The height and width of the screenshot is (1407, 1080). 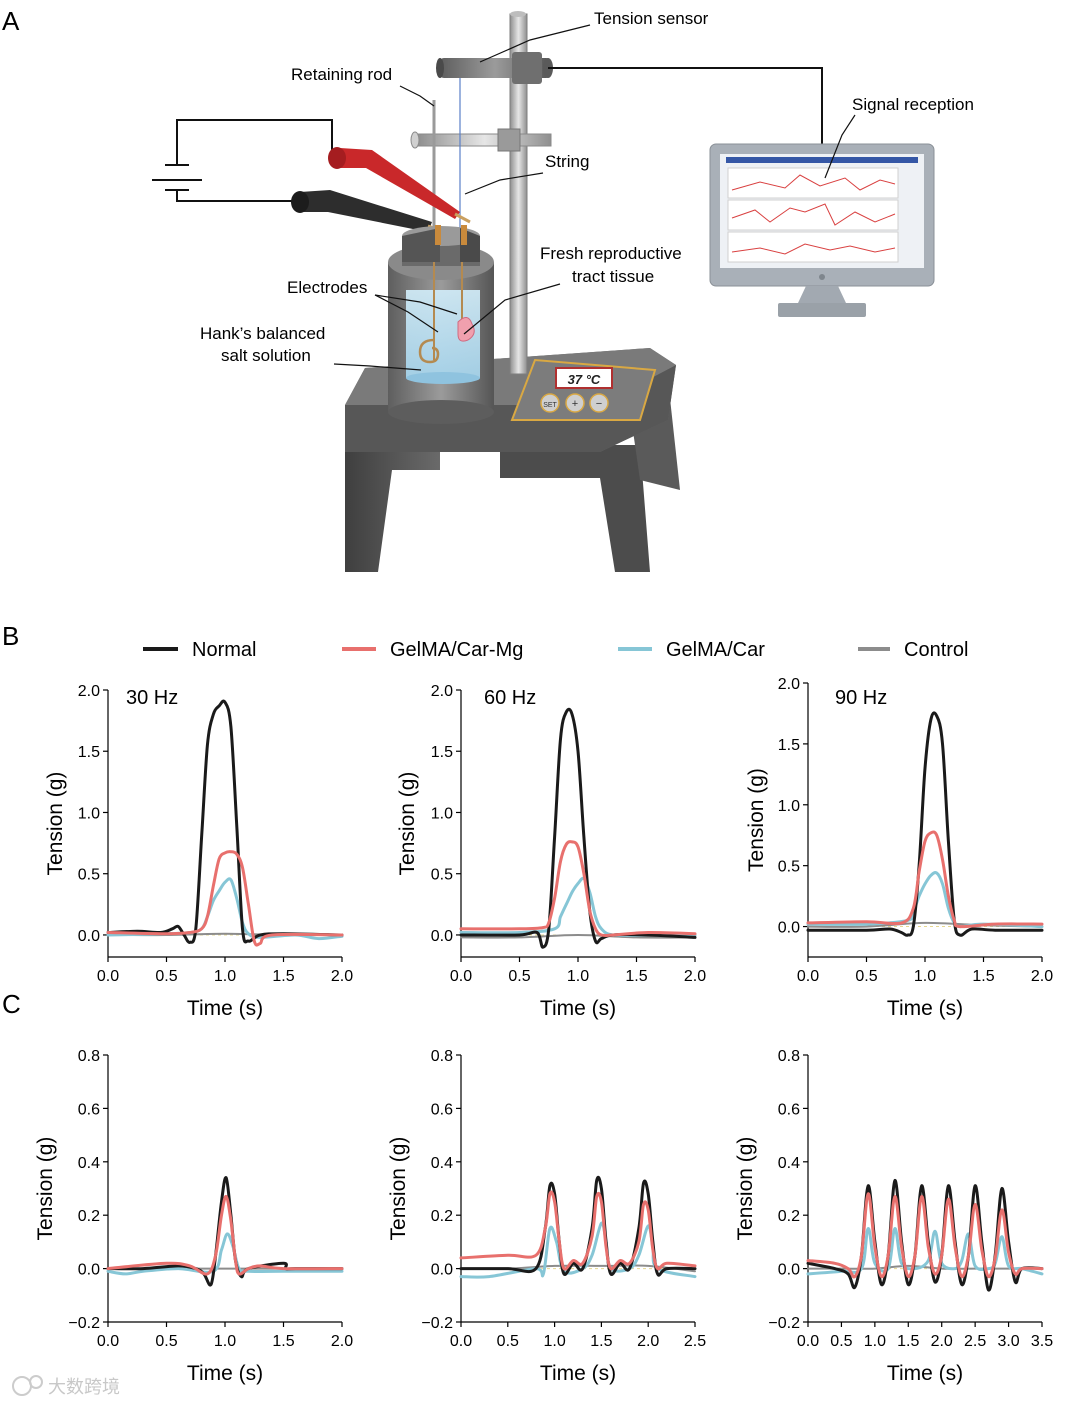 What do you see at coordinates (84, 1387) in the screenshot?
I see `watermark-text: 大数跨境` at bounding box center [84, 1387].